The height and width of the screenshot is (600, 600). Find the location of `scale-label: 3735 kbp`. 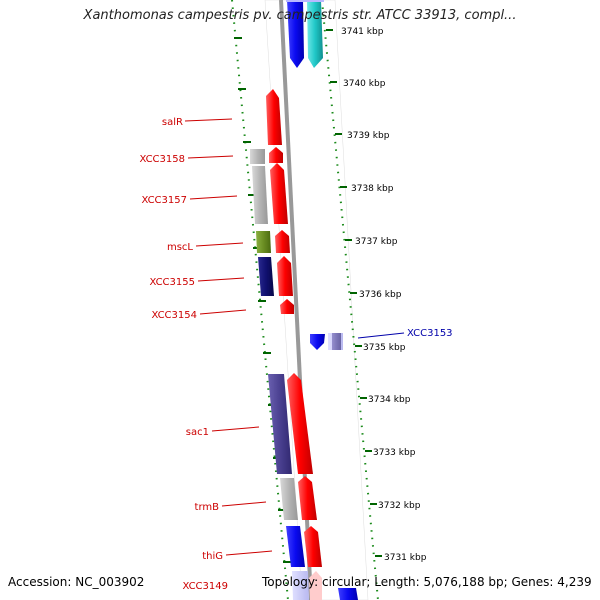

scale-label: 3735 kbp is located at coordinates (384, 348).